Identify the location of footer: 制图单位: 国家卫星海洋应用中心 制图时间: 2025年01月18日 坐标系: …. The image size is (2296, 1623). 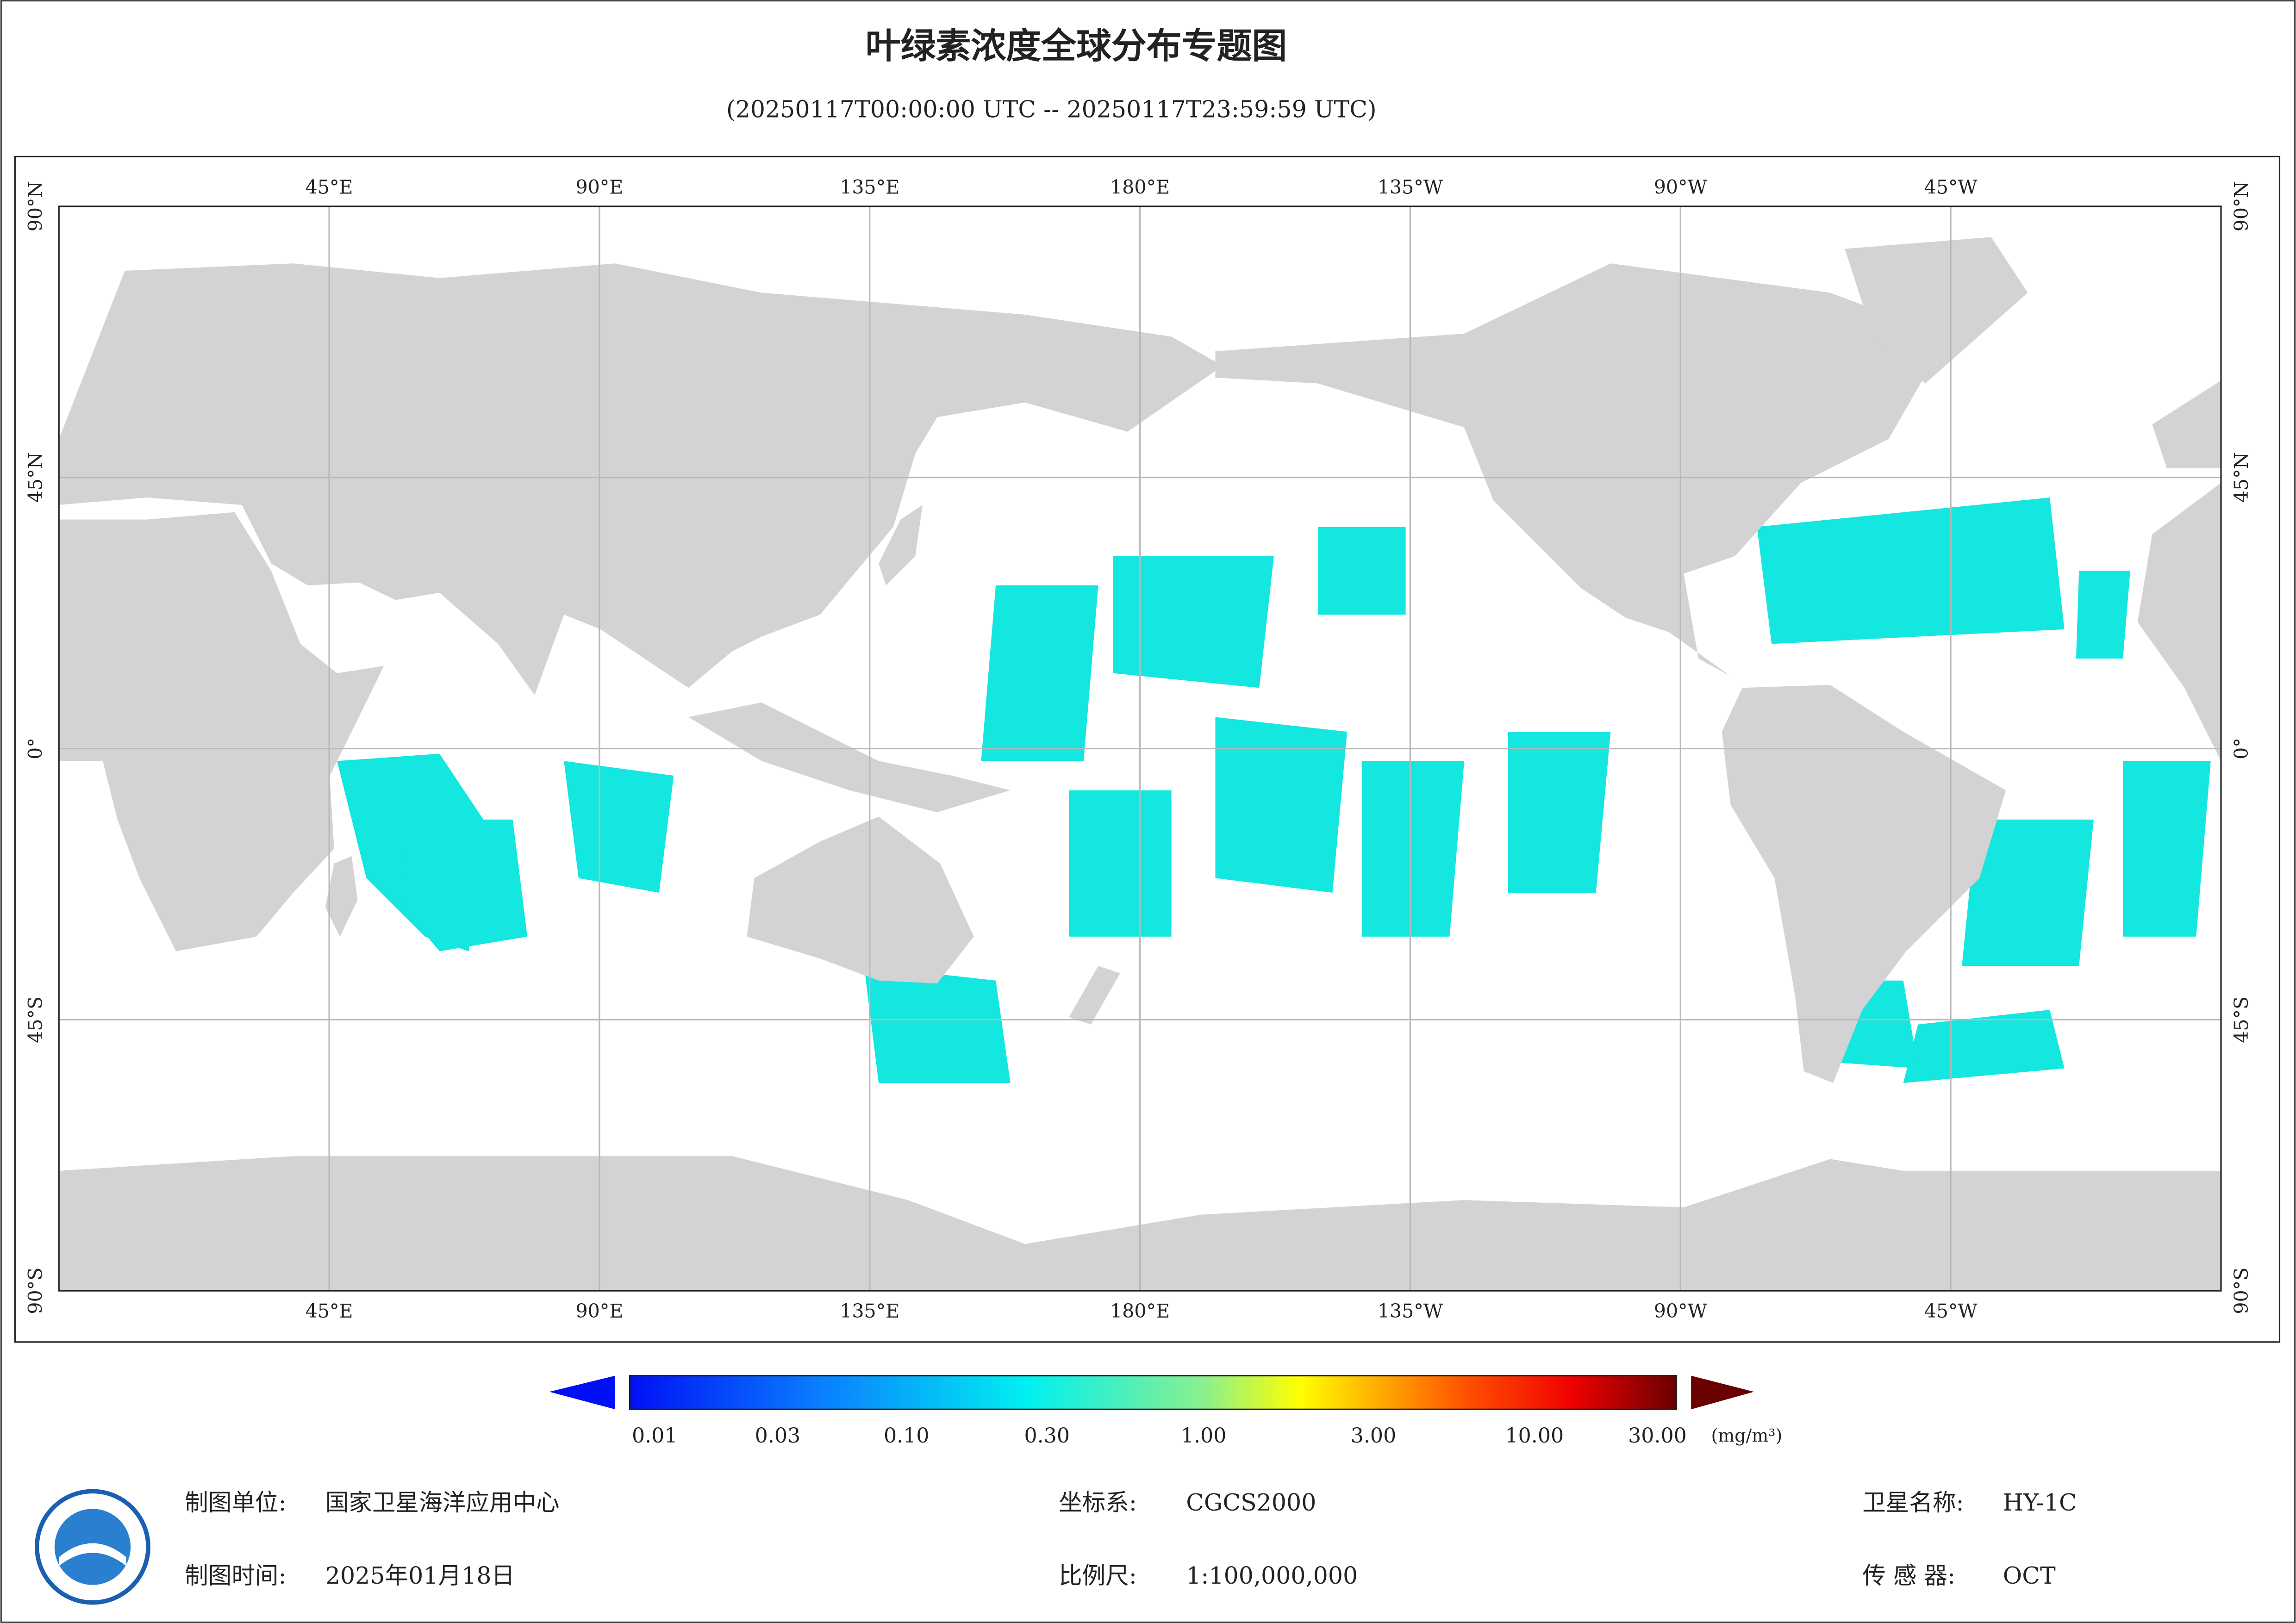
(1131, 1539).